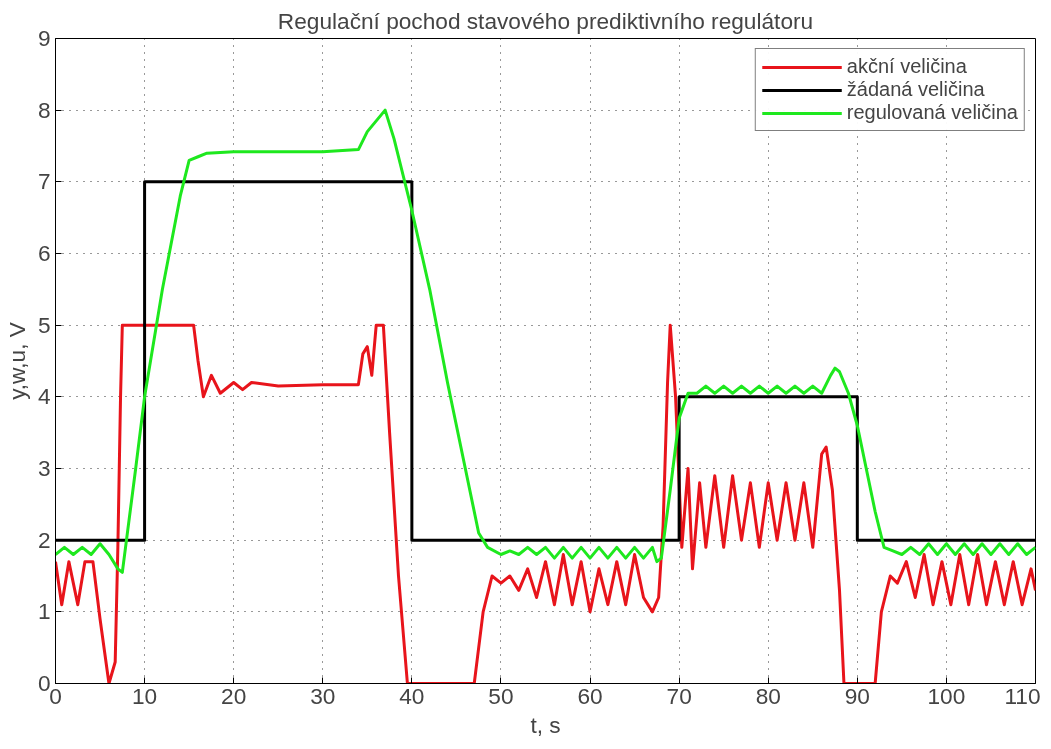  What do you see at coordinates (234, 695) in the screenshot?
I see `x-tick-label: 20` at bounding box center [234, 695].